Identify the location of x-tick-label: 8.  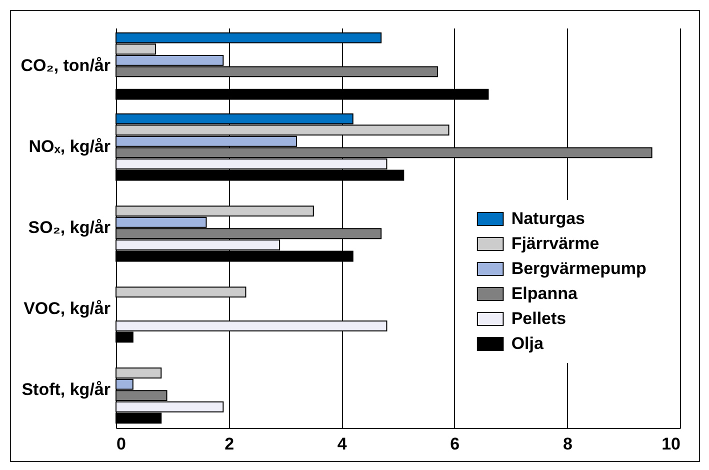
(567, 444).